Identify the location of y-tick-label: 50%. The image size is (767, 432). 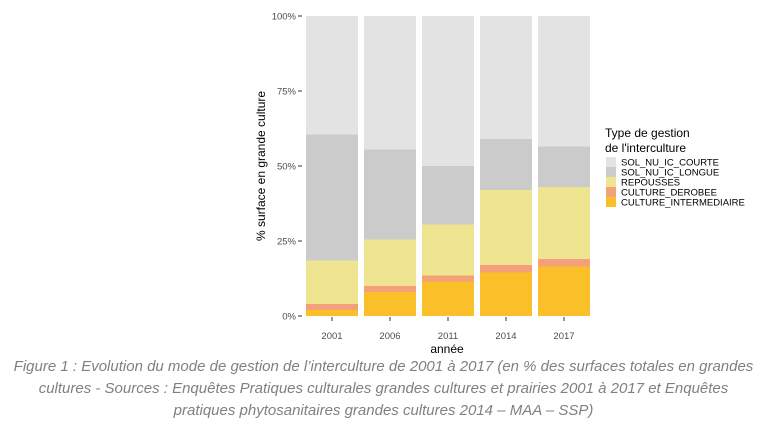
(287, 167).